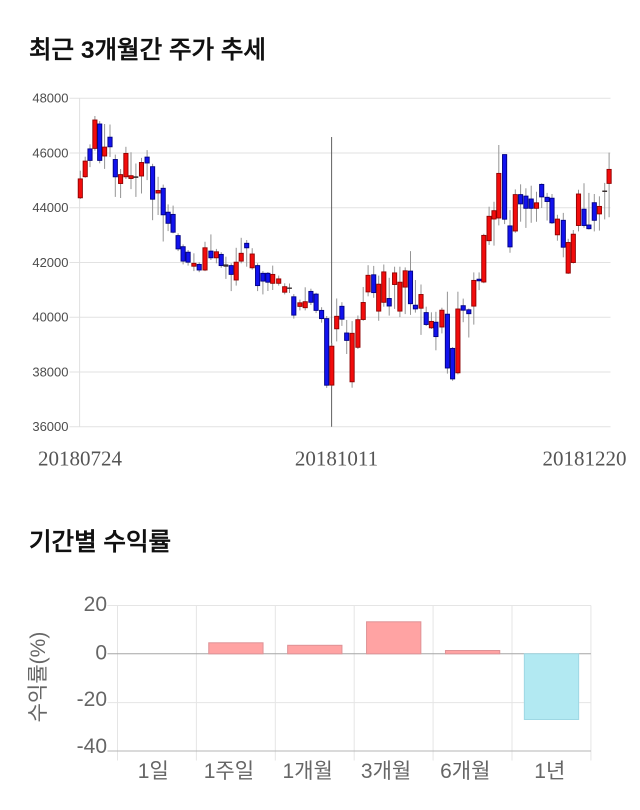 This screenshot has width=640, height=810. I want to click on svg-text: 20180724, so click(80, 459).